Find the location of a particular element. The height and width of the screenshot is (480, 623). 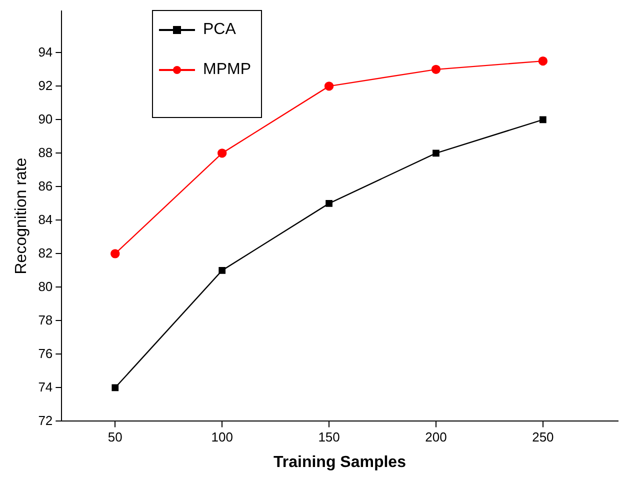

y-tick-label: 72 is located at coordinates (45, 420).